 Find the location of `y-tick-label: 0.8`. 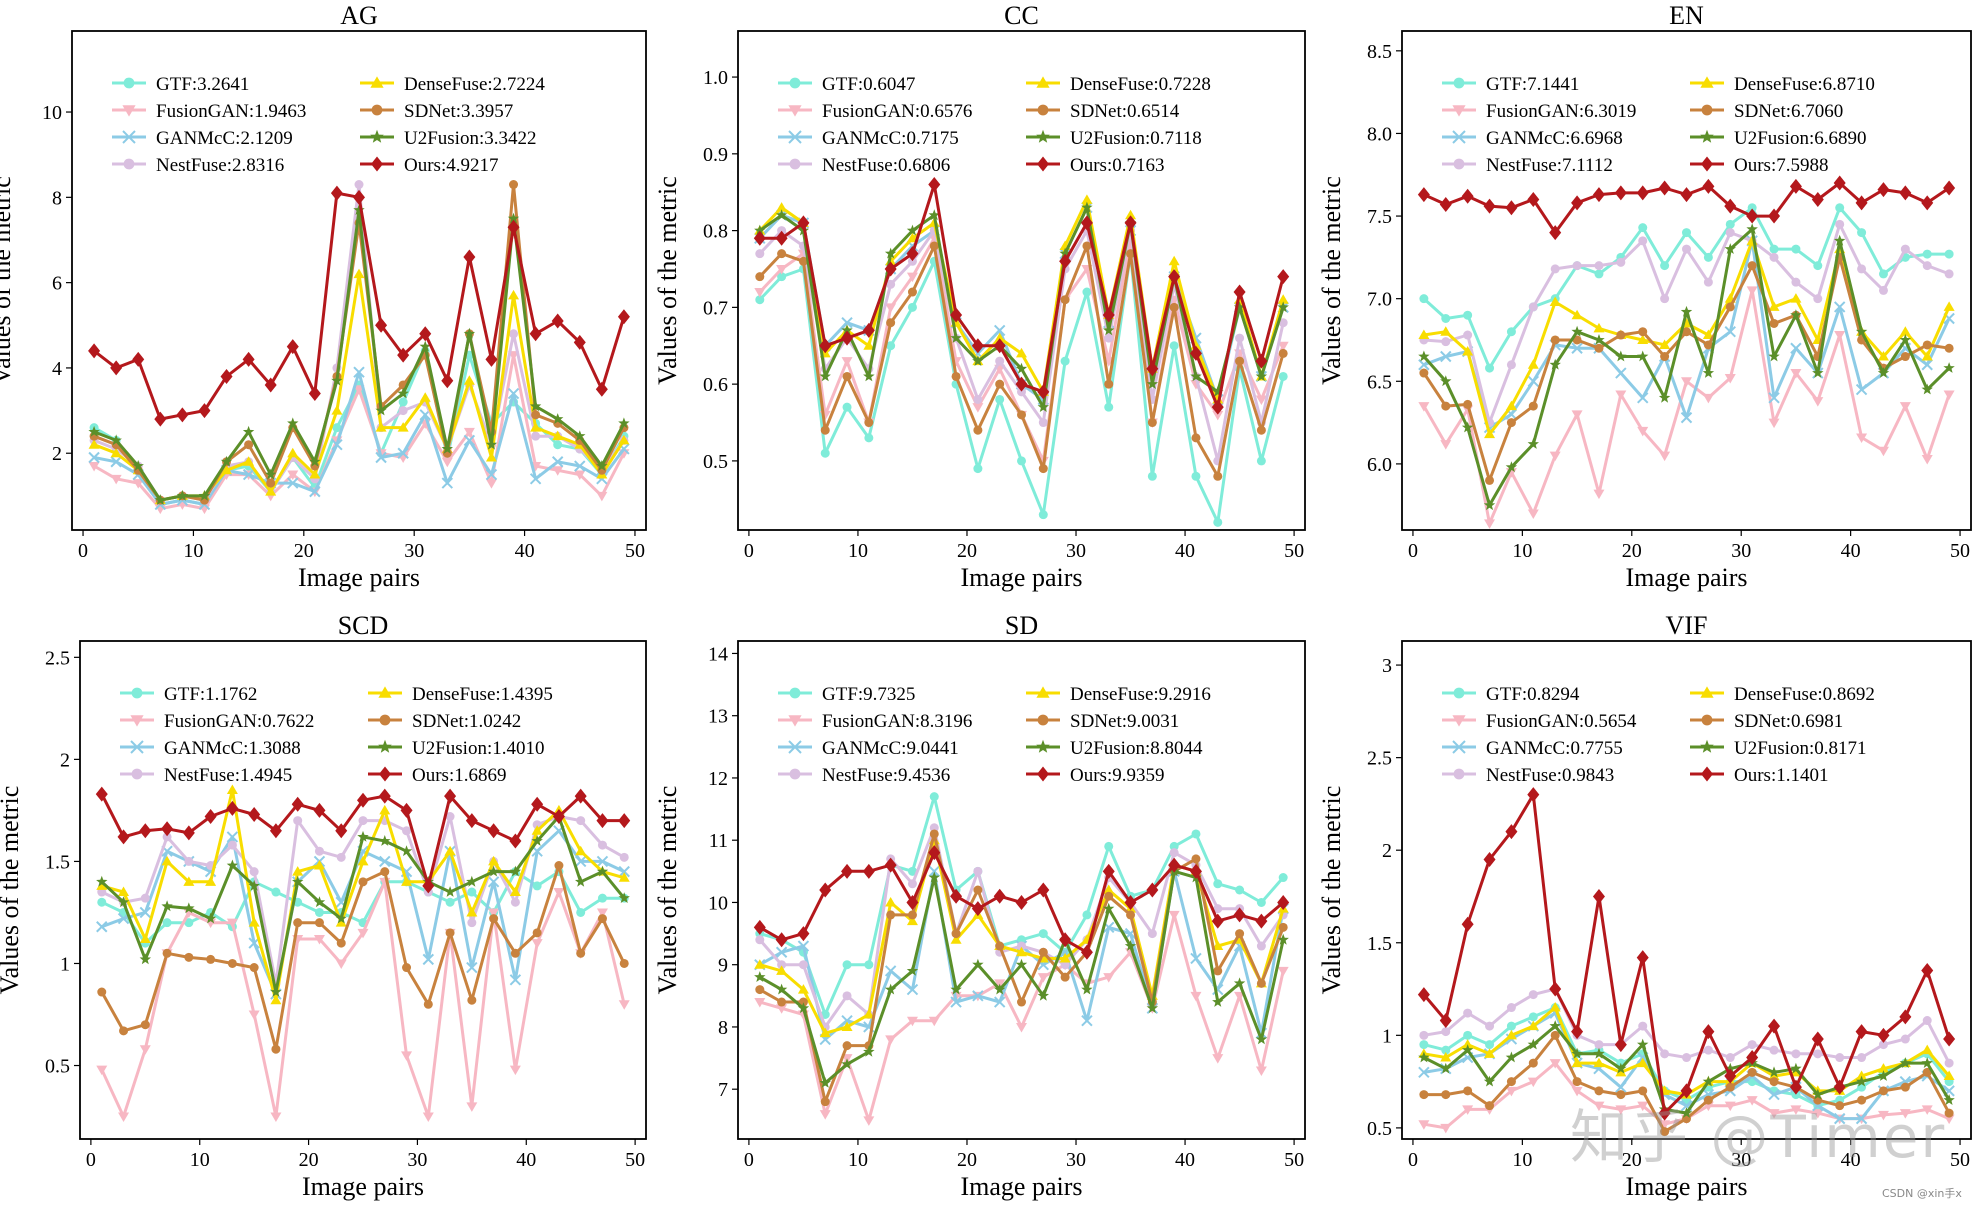

y-tick-label: 0.8 is located at coordinates (715, 232).